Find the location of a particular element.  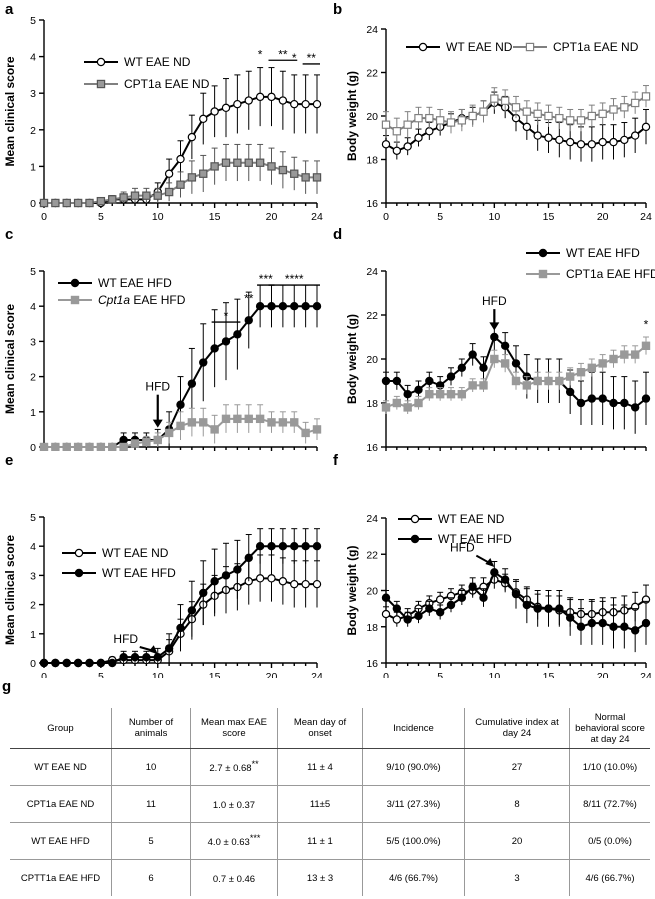

max-score-value: 4.0 ± 0.63 is located at coordinates (228, 843).